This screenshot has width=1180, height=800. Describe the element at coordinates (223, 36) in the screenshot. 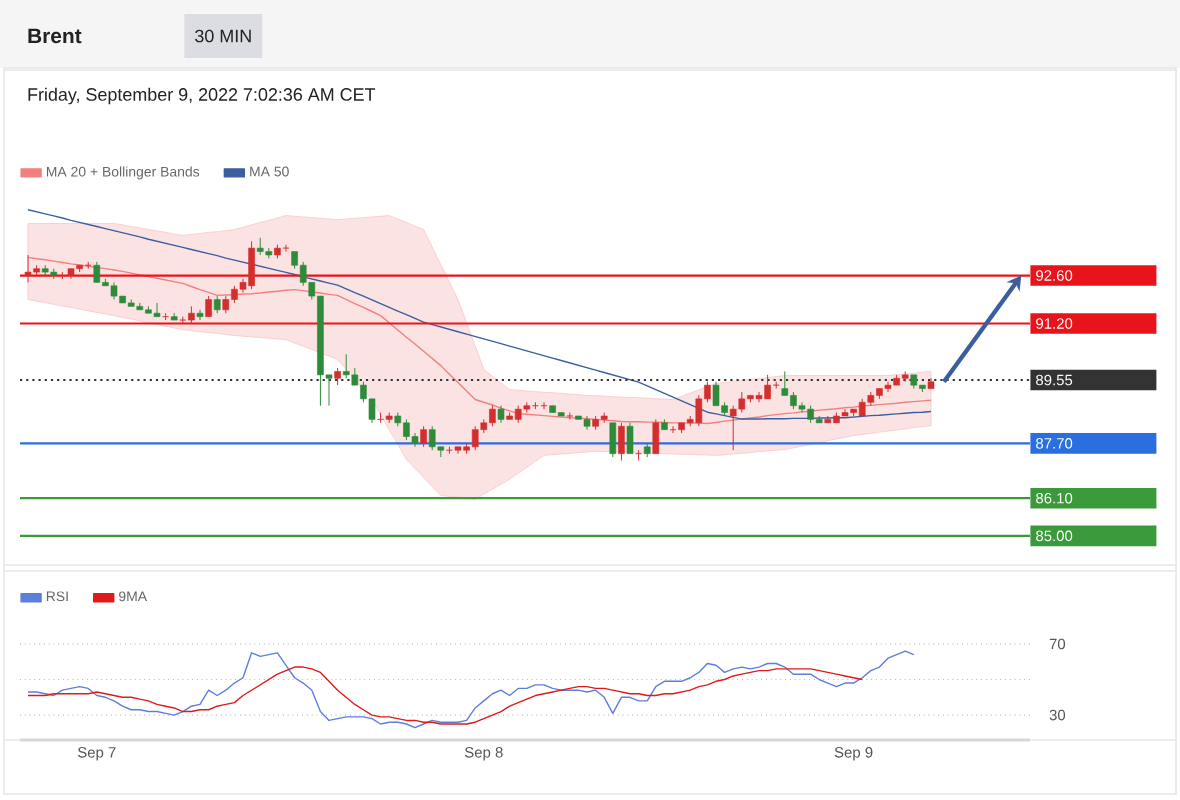

I see `chart-subtitle: 30 MIN` at that location.